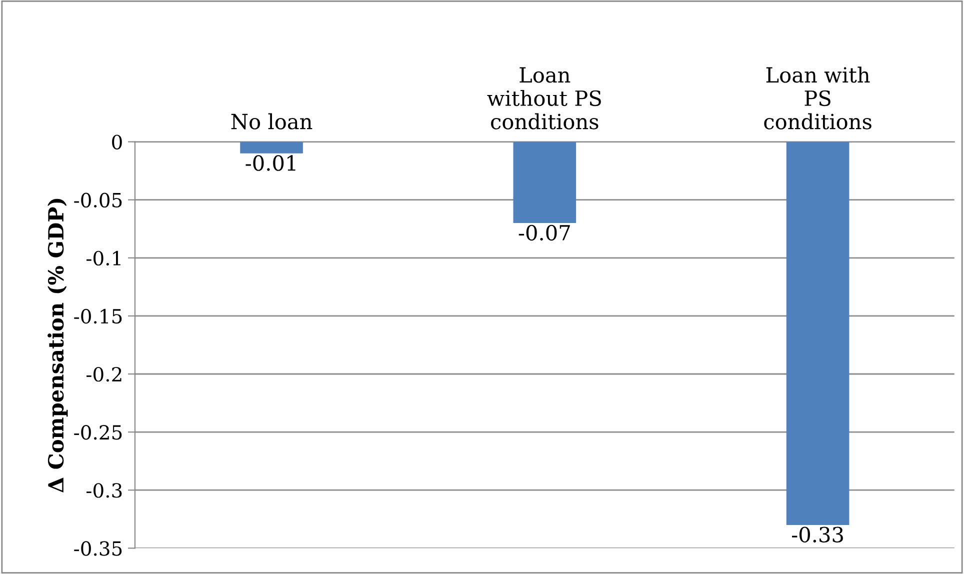  I want to click on y-tick-label: -0.35, so click(98, 548).